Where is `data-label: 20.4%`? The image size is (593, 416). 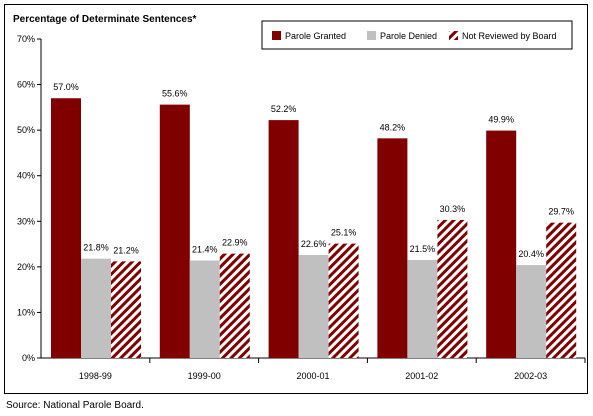
data-label: 20.4% is located at coordinates (531, 254).